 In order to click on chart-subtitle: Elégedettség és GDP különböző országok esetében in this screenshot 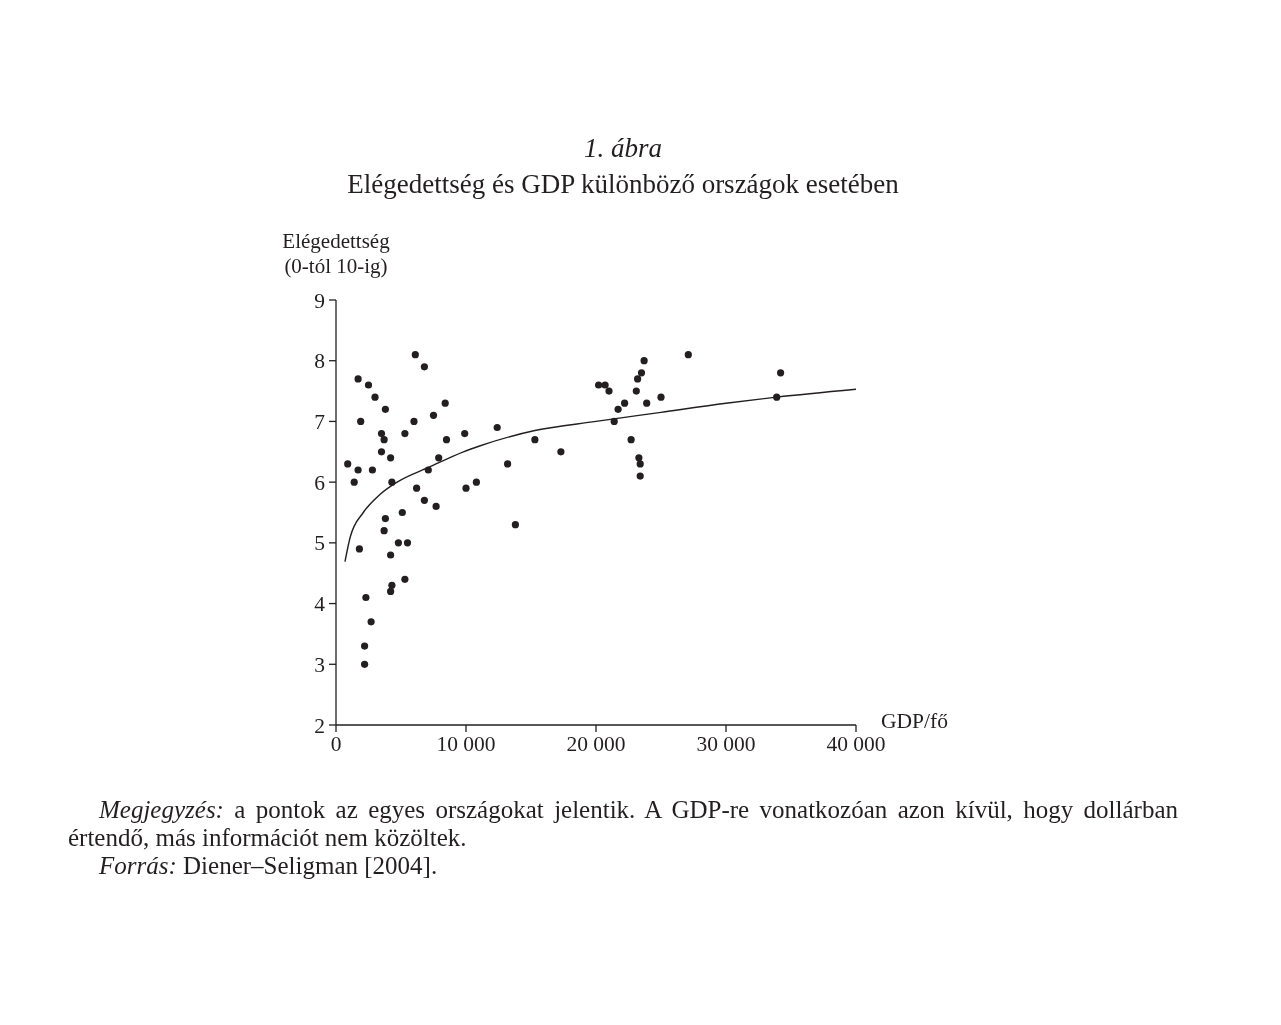, I will do `click(623, 184)`.